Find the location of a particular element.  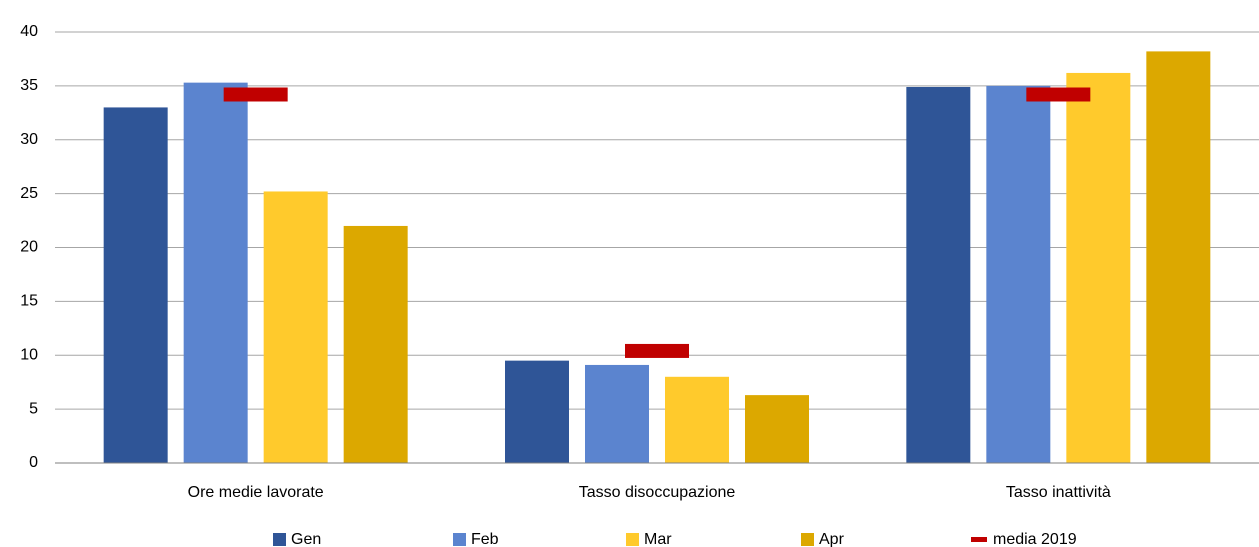

legend-label: Apr is located at coordinates (832, 539).